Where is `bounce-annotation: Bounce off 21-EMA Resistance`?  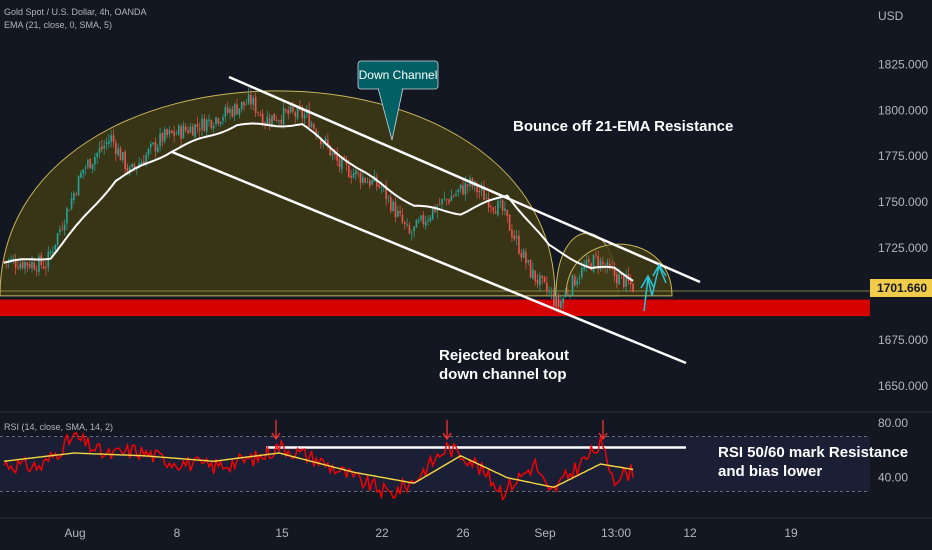
bounce-annotation: Bounce off 21-EMA Resistance is located at coordinates (623, 126).